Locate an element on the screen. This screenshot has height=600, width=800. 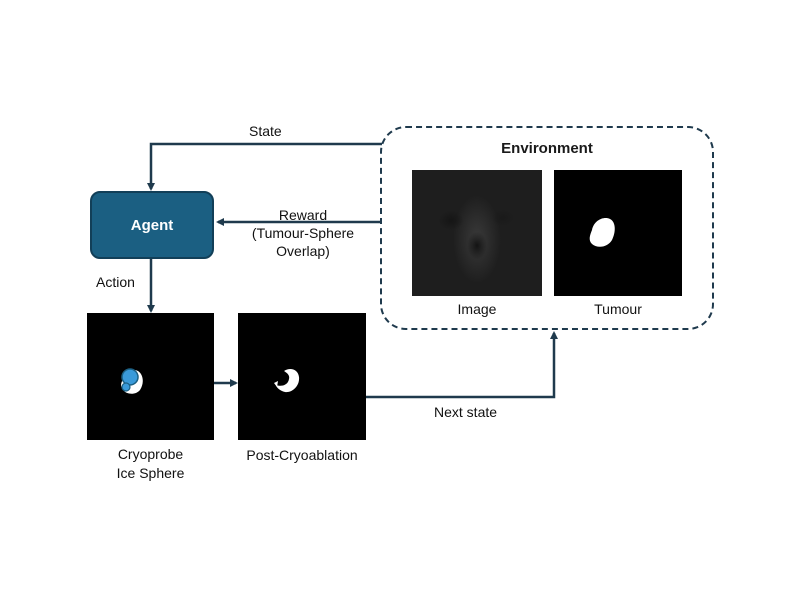
environment-box is located at coordinates (547, 228).